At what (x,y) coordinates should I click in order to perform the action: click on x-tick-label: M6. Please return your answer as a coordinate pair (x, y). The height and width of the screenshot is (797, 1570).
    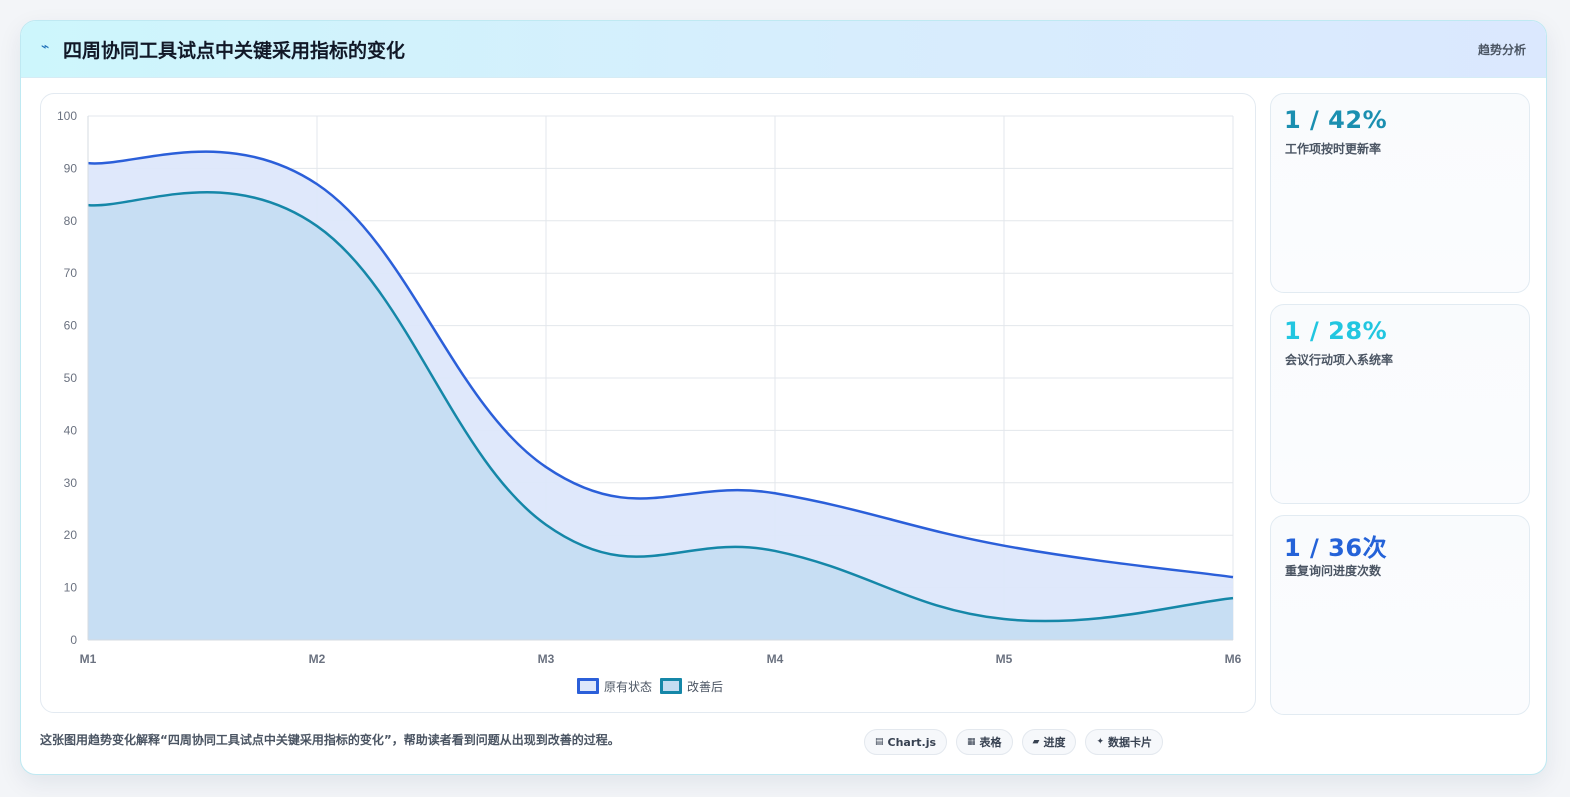
    Looking at the image, I should click on (1233, 659).